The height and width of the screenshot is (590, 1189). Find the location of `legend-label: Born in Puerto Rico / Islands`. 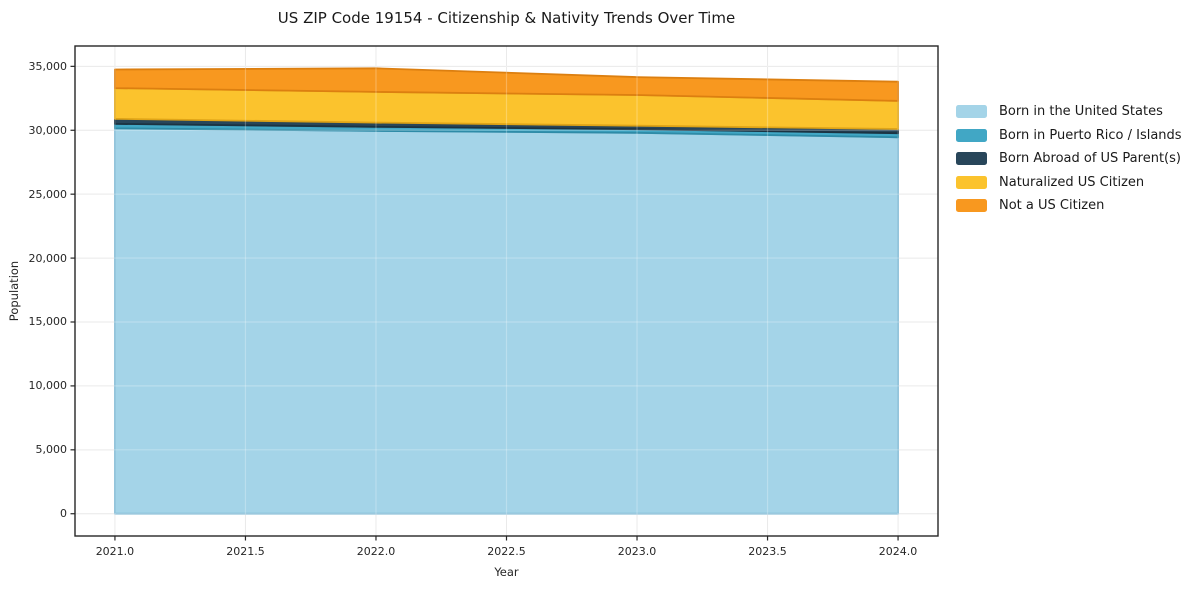

legend-label: Born in Puerto Rico / Islands is located at coordinates (1090, 135).